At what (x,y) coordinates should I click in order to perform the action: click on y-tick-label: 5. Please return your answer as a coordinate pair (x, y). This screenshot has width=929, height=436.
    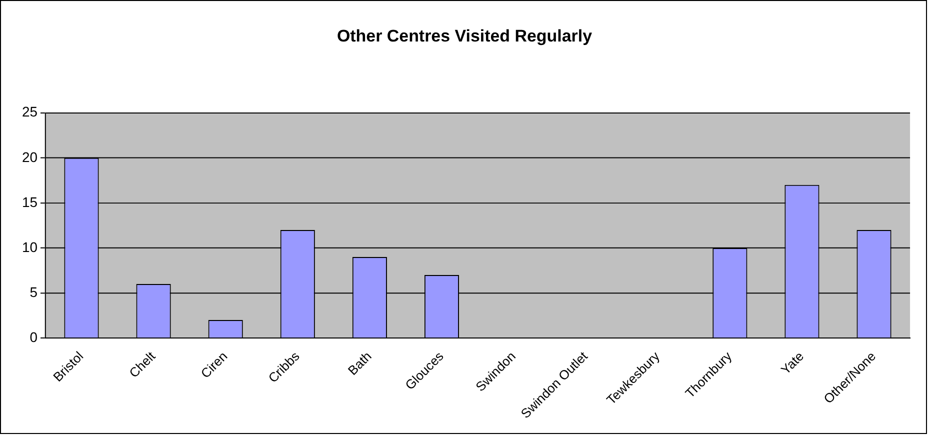
    Looking at the image, I should click on (34, 292).